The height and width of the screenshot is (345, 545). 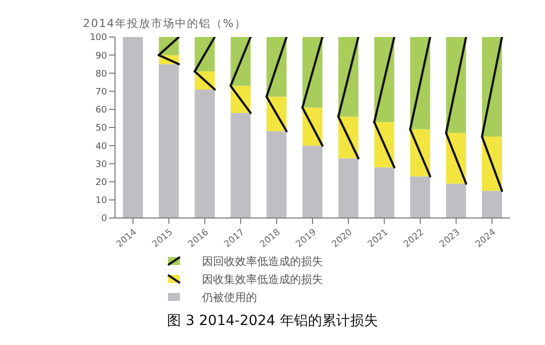 What do you see at coordinates (164, 23) in the screenshot?
I see `y-axis-title: 2014年投放市场中的铝（%）` at bounding box center [164, 23].